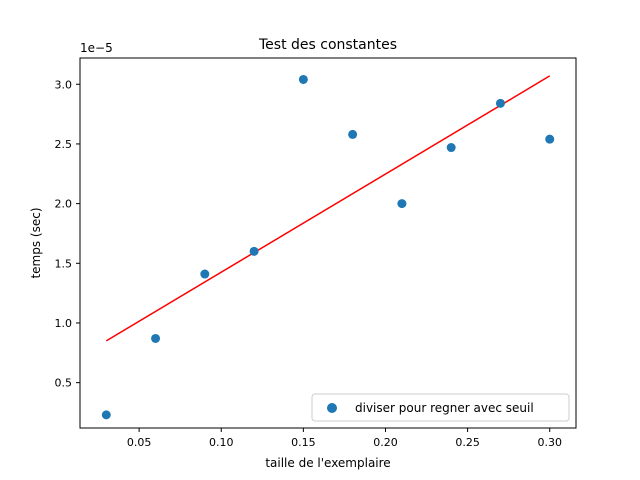 The width and height of the screenshot is (640, 480). What do you see at coordinates (64, 383) in the screenshot?
I see `y-tick-label: 0.5` at bounding box center [64, 383].